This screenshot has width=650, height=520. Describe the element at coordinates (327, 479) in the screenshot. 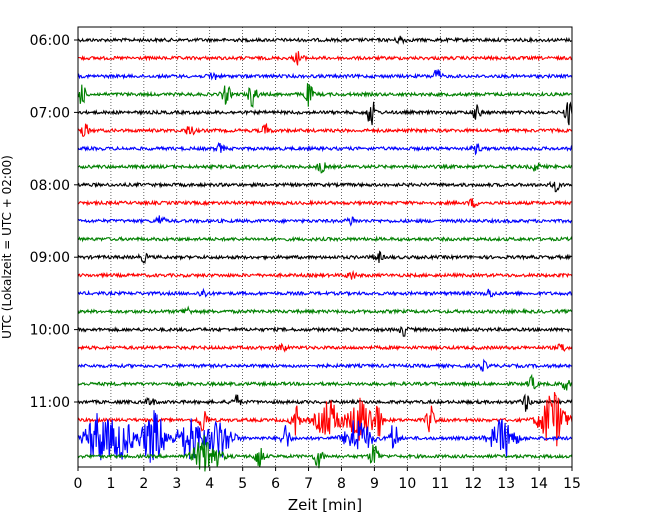

I see `x-axis-ticks: 0 1 2 3 4 5 6 7 8 9 10 11 12 13 14 15` at that location.